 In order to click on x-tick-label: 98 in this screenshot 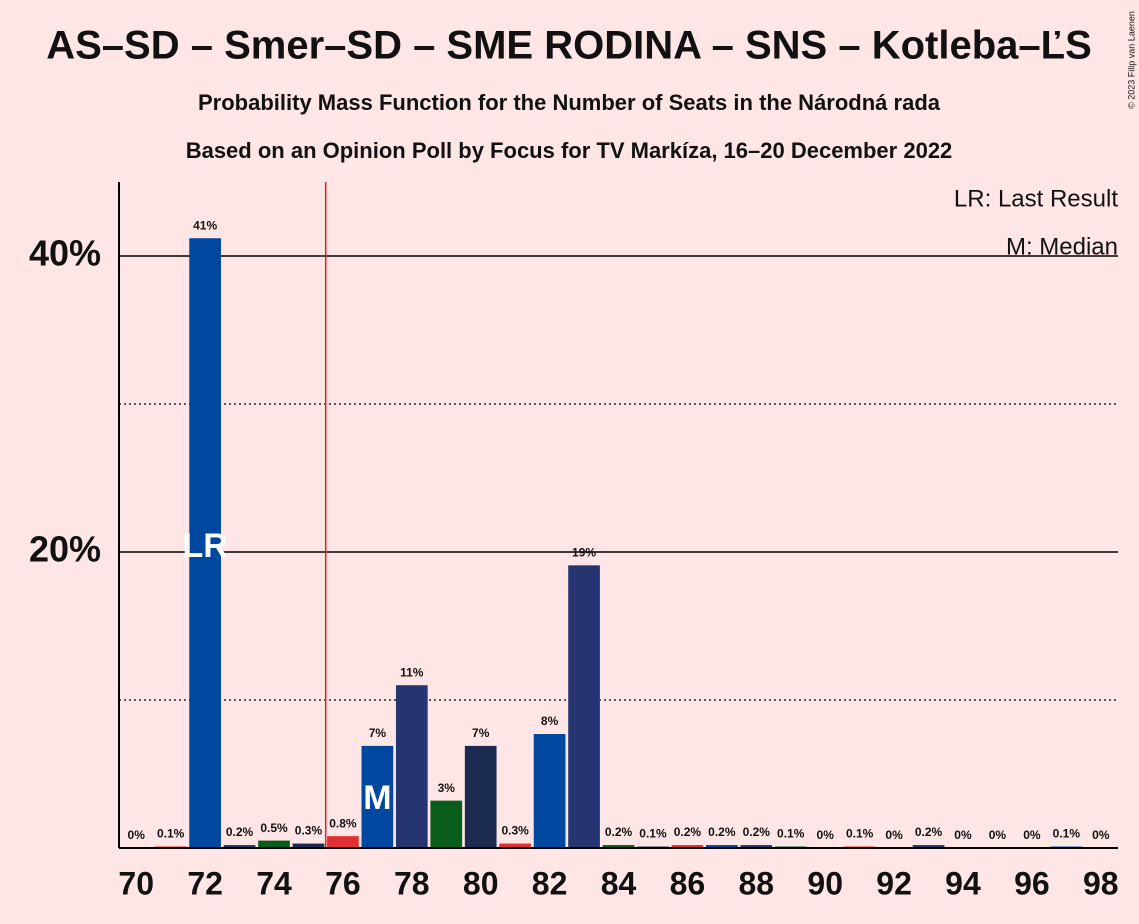, I will do `click(1101, 883)`.